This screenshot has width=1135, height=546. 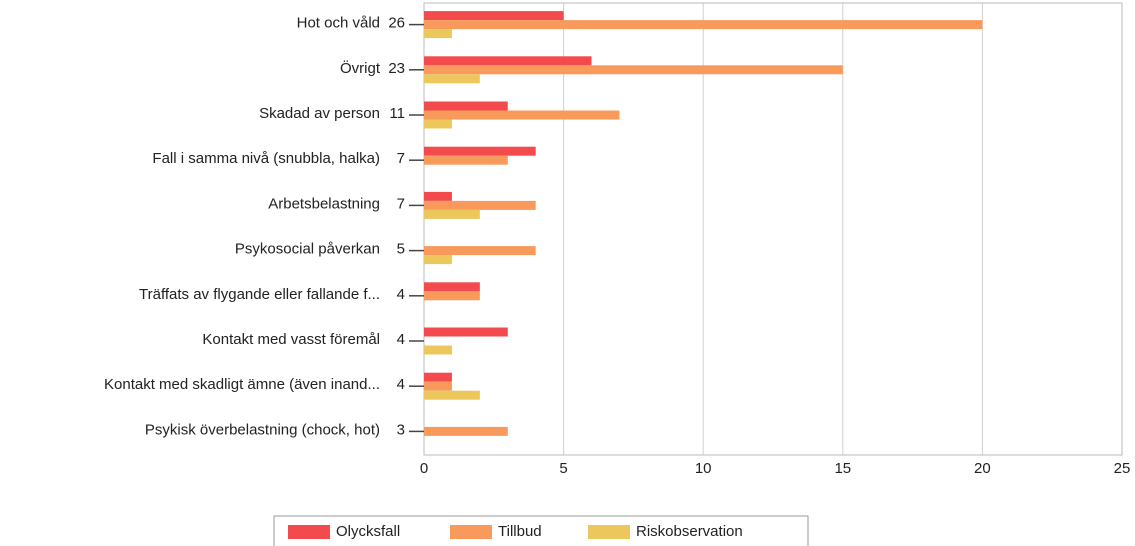 I want to click on total-label: 23, so click(x=396, y=68).